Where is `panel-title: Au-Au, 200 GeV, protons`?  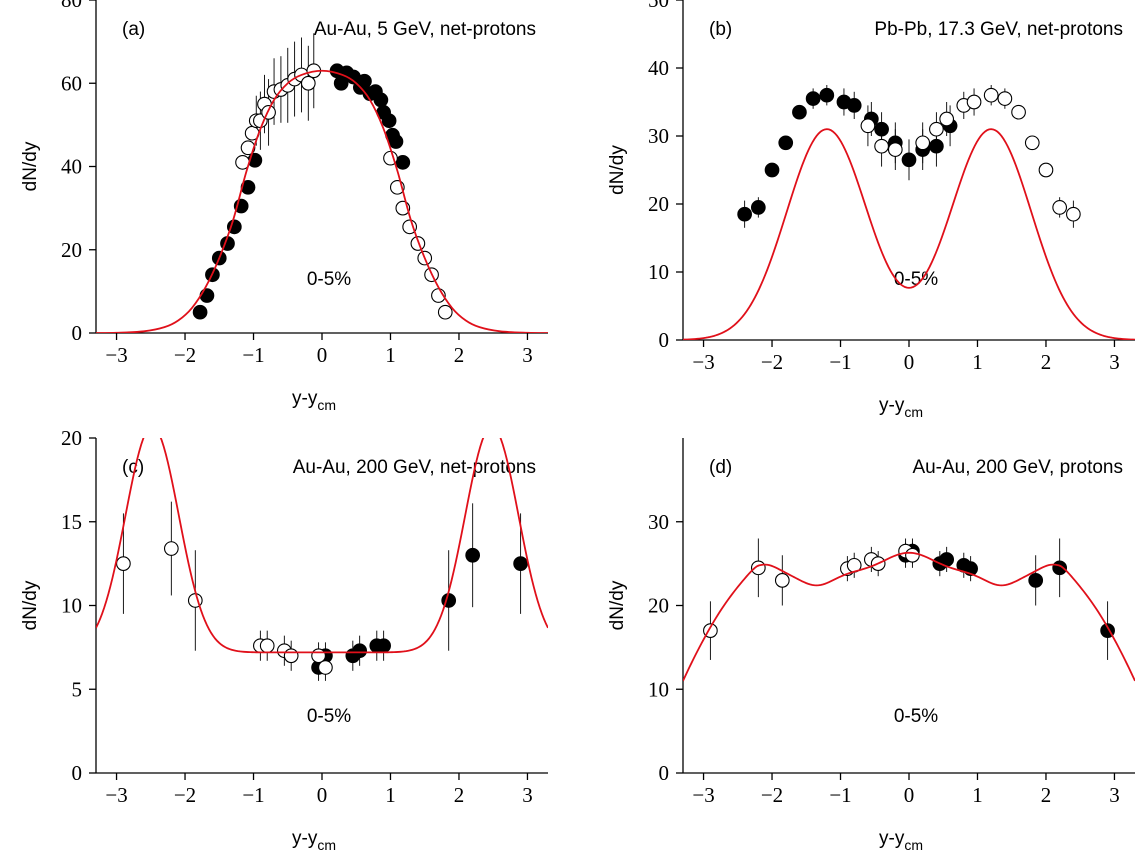
panel-title: Au-Au, 200 GeV, protons is located at coordinates (1017, 467).